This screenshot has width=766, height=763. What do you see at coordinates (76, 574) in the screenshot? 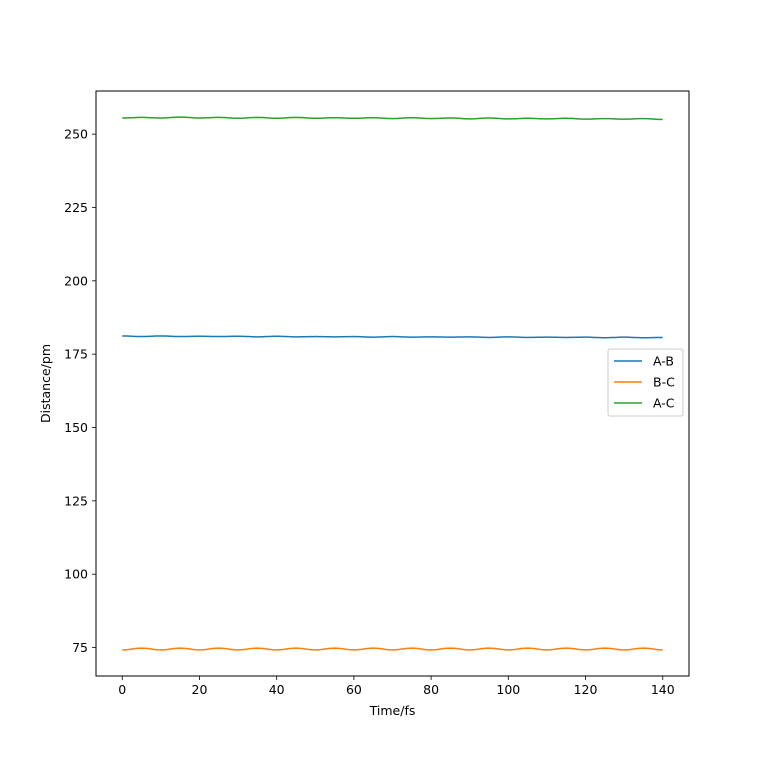
I see `y-tick-label: 100` at bounding box center [76, 574].